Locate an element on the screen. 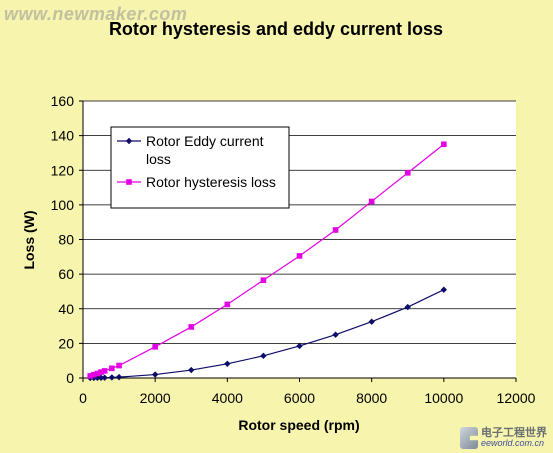  y-tick-label-2: 40 is located at coordinates (66, 309).